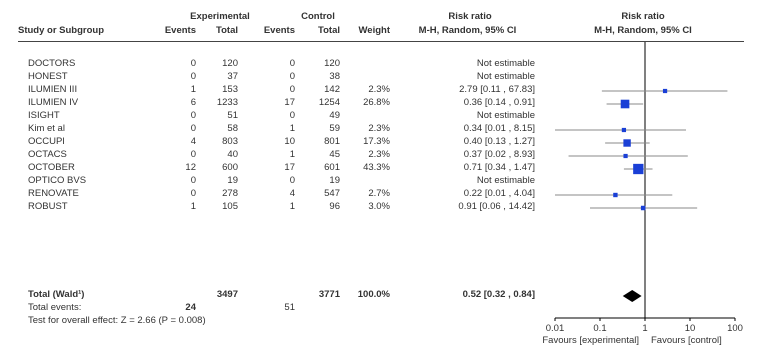 This screenshot has width=763, height=345. Describe the element at coordinates (690, 328) in the screenshot. I see `x-tick-label: 10` at that location.